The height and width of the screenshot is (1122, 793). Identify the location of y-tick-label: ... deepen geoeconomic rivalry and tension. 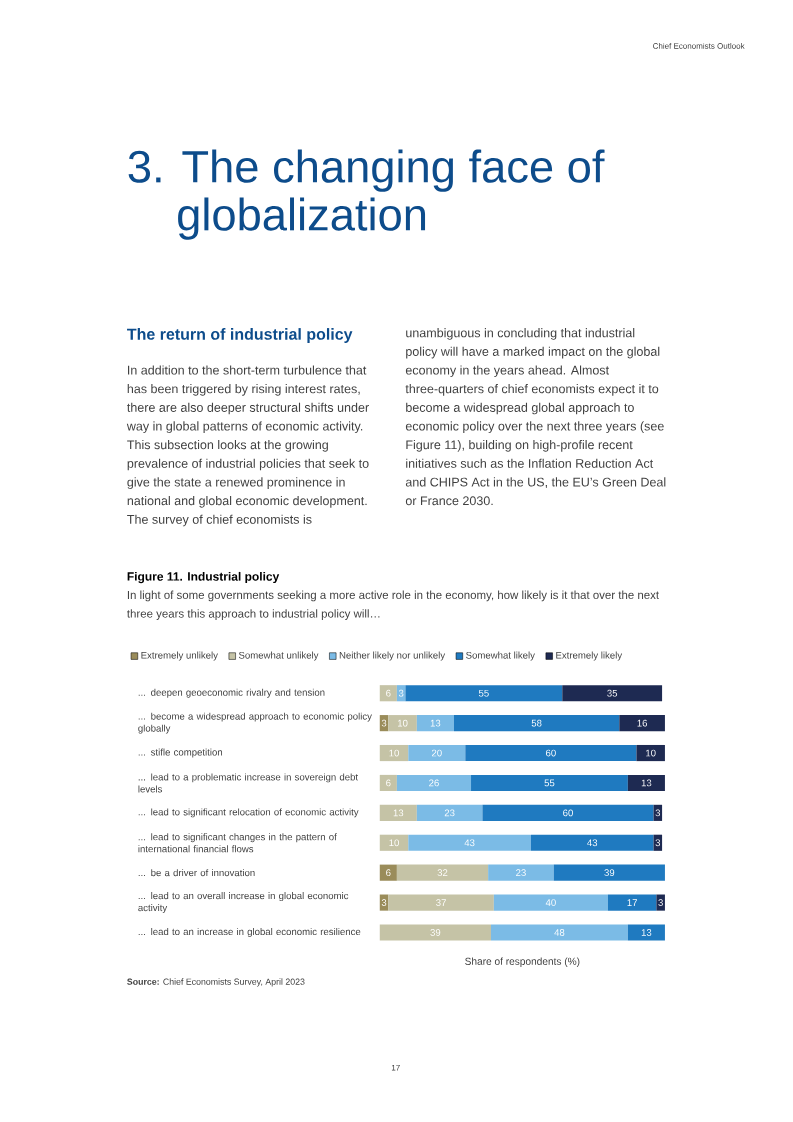
(231, 693).